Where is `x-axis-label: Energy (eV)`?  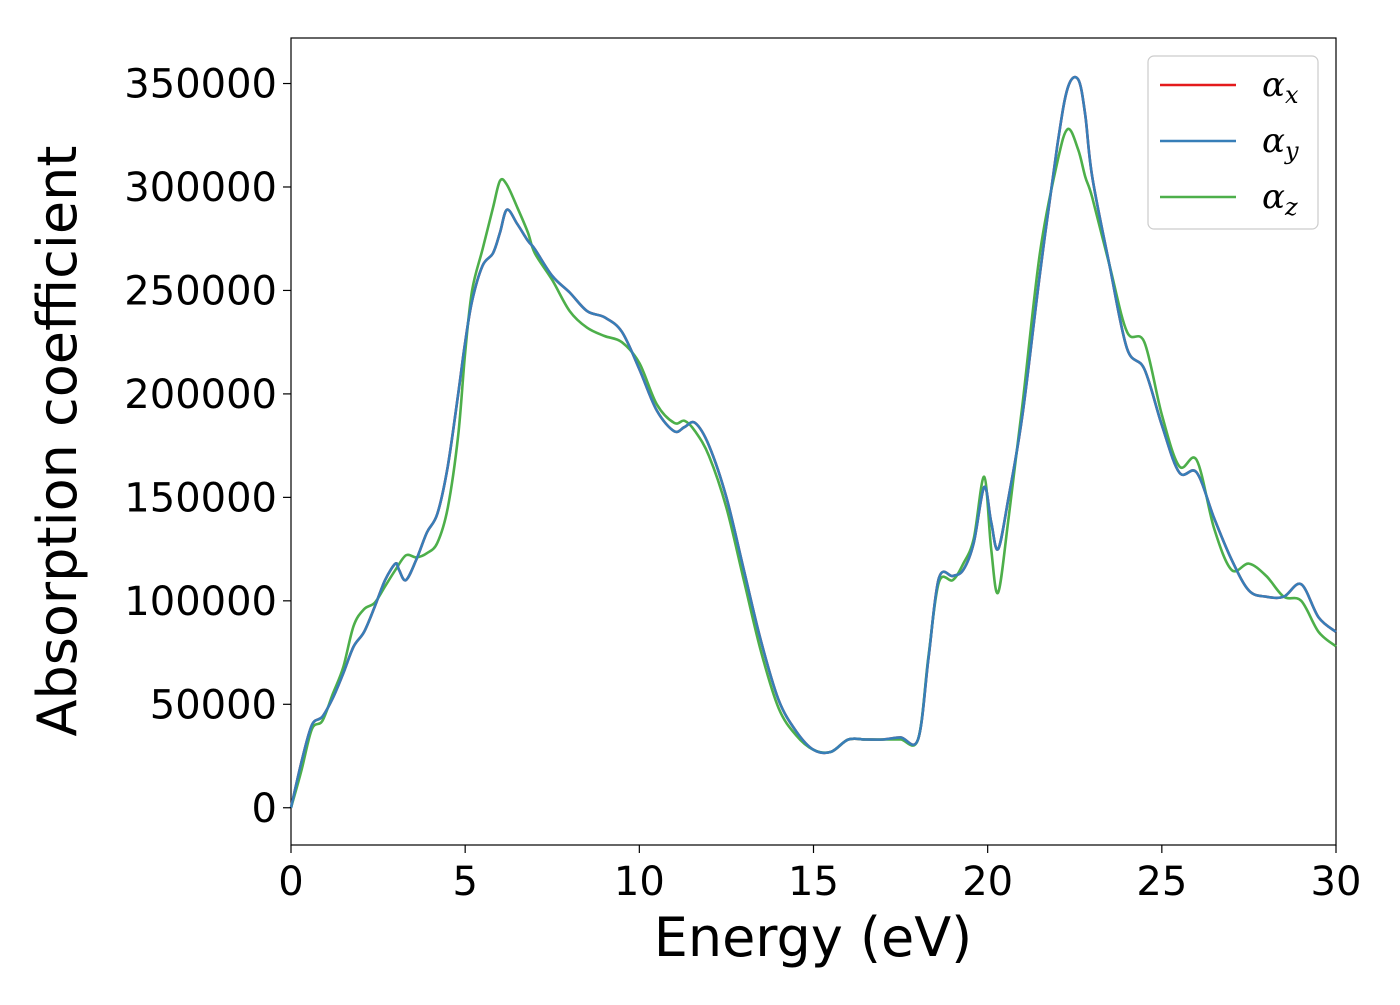
x-axis-label: Energy (eV) is located at coordinates (813, 937).